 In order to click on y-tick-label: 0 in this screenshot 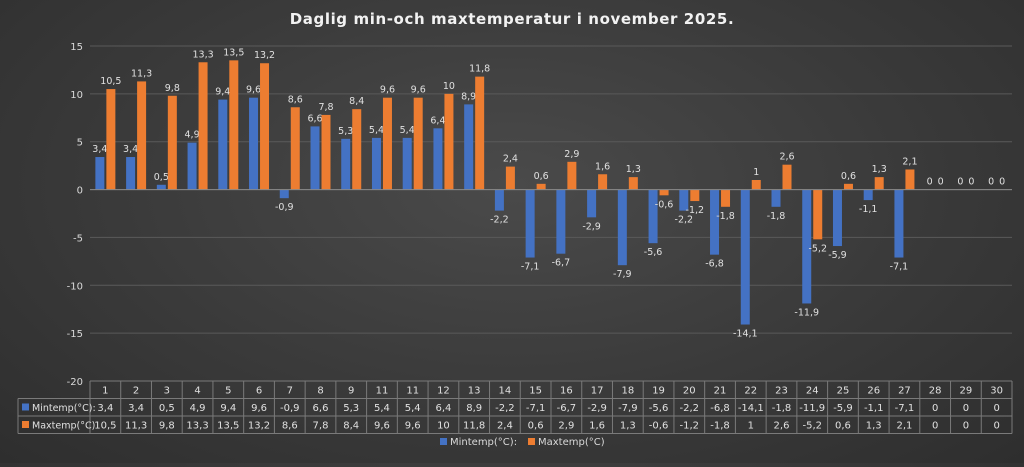, I will do `click(80, 191)`.